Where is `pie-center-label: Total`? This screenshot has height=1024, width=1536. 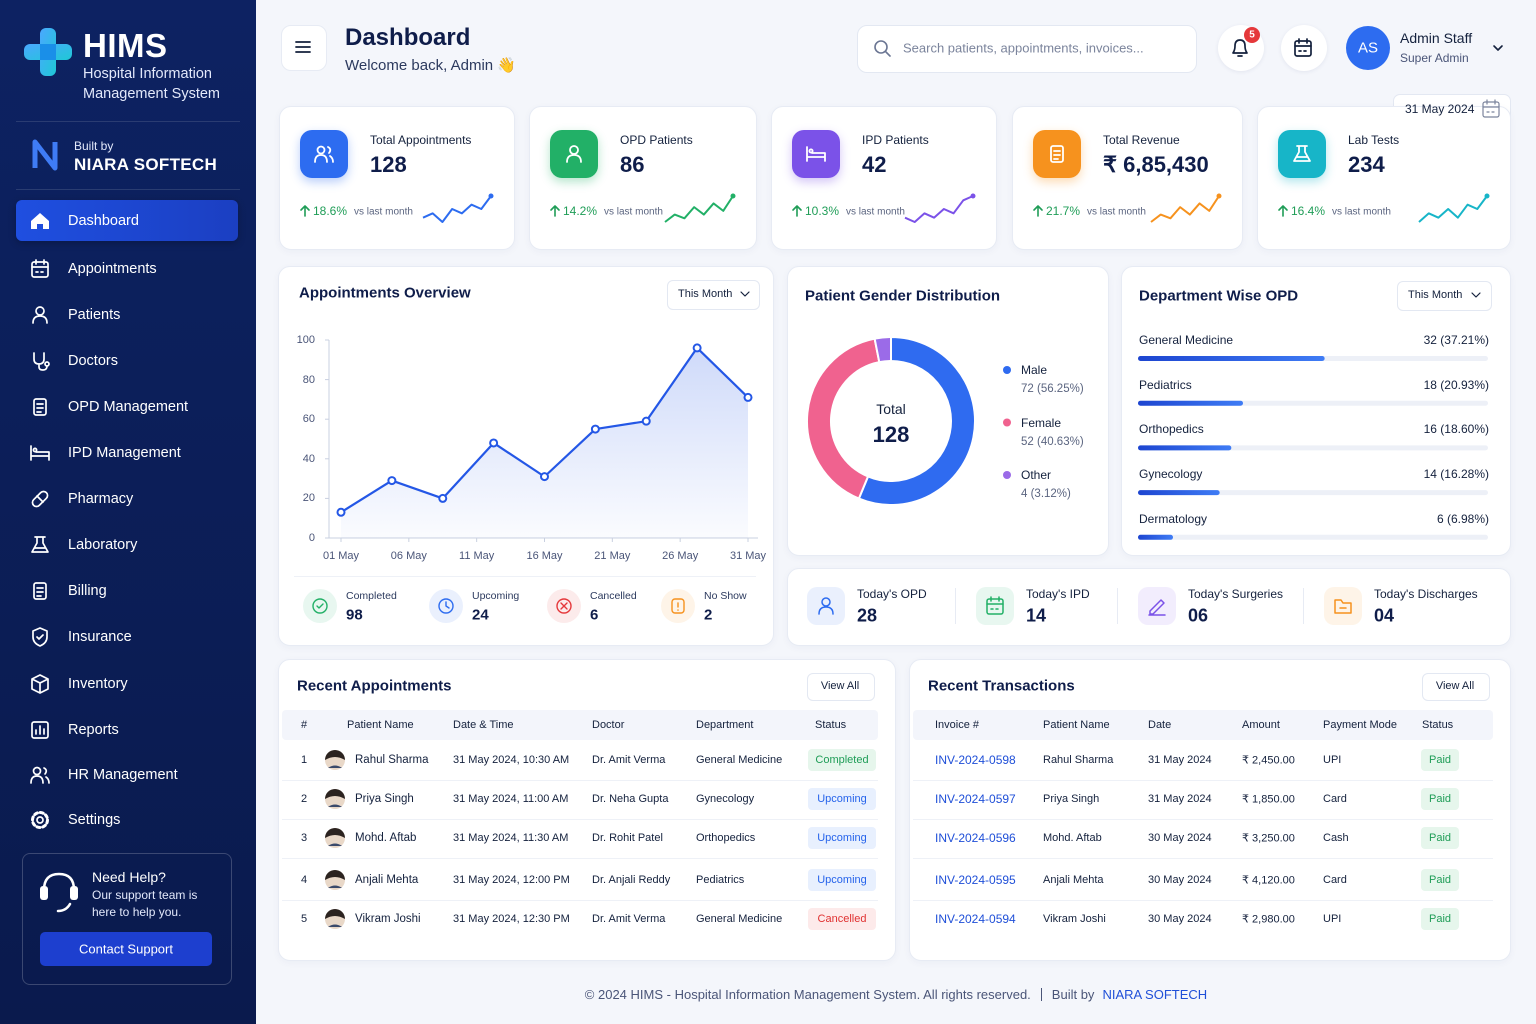 pie-center-label: Total is located at coordinates (891, 409).